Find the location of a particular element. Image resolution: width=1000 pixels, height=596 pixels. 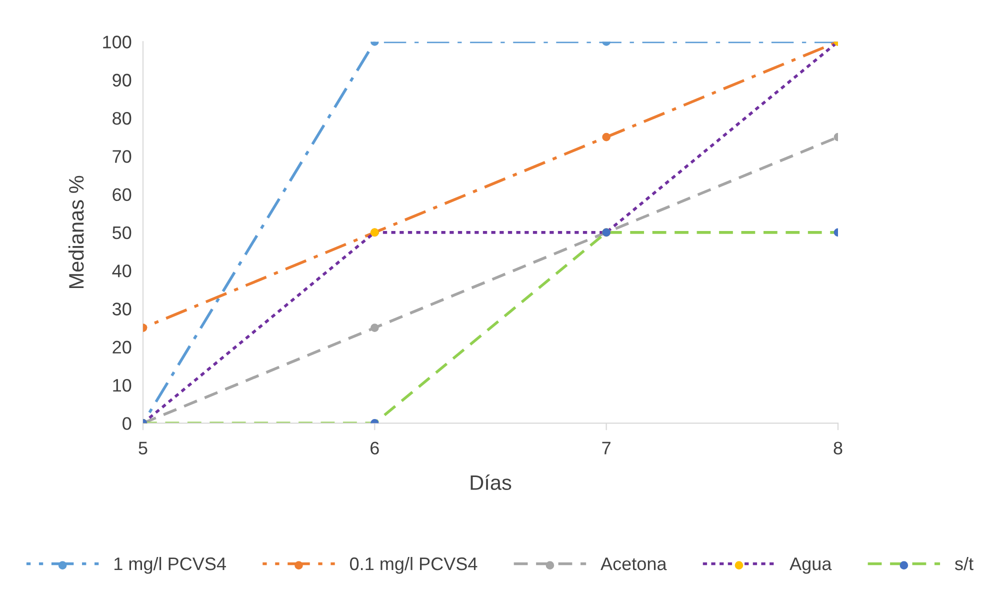

legend-label: 1 mg/l PCVS4 is located at coordinates (170, 565).